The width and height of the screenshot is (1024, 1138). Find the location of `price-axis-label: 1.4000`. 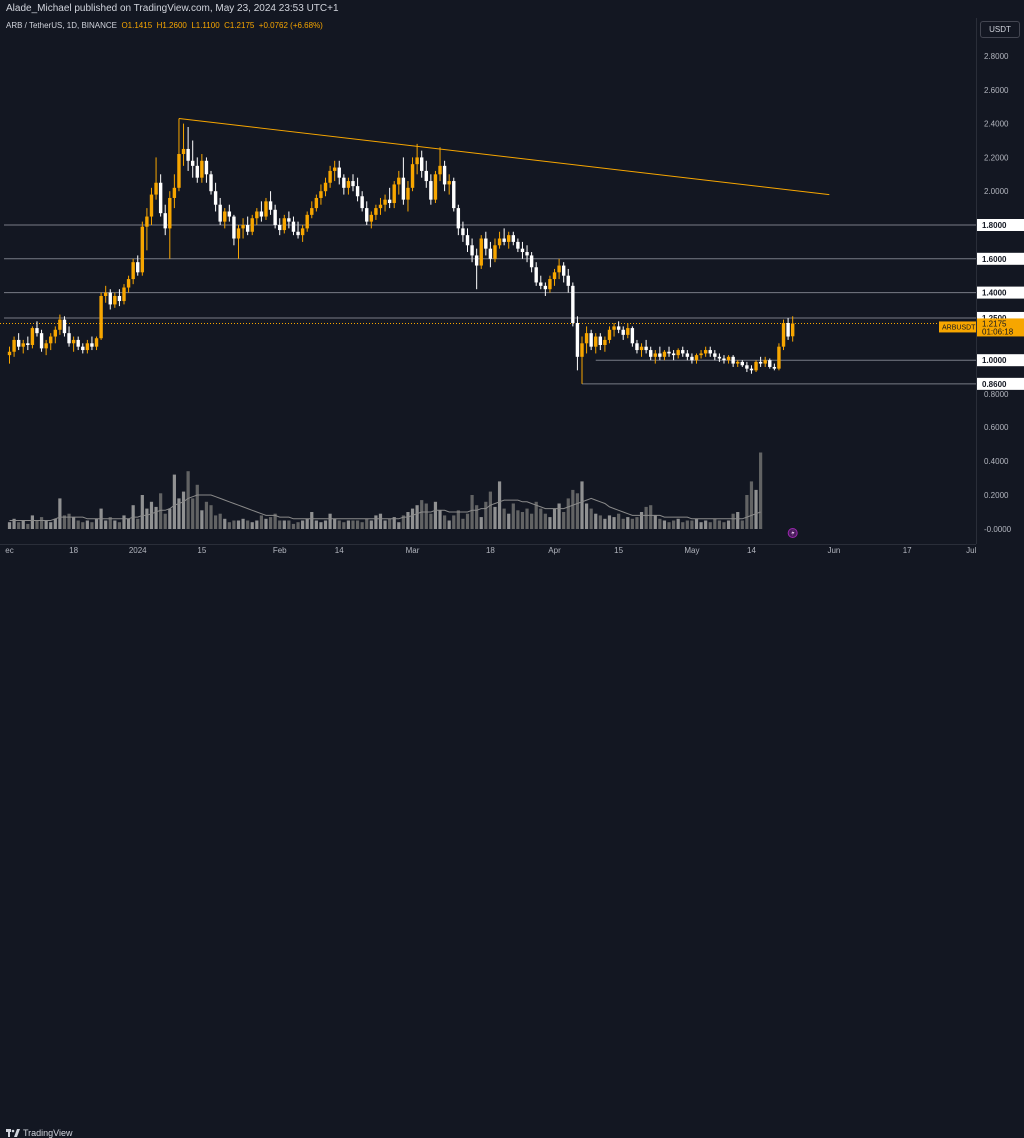

price-axis-label: 1.4000 is located at coordinates (994, 293).